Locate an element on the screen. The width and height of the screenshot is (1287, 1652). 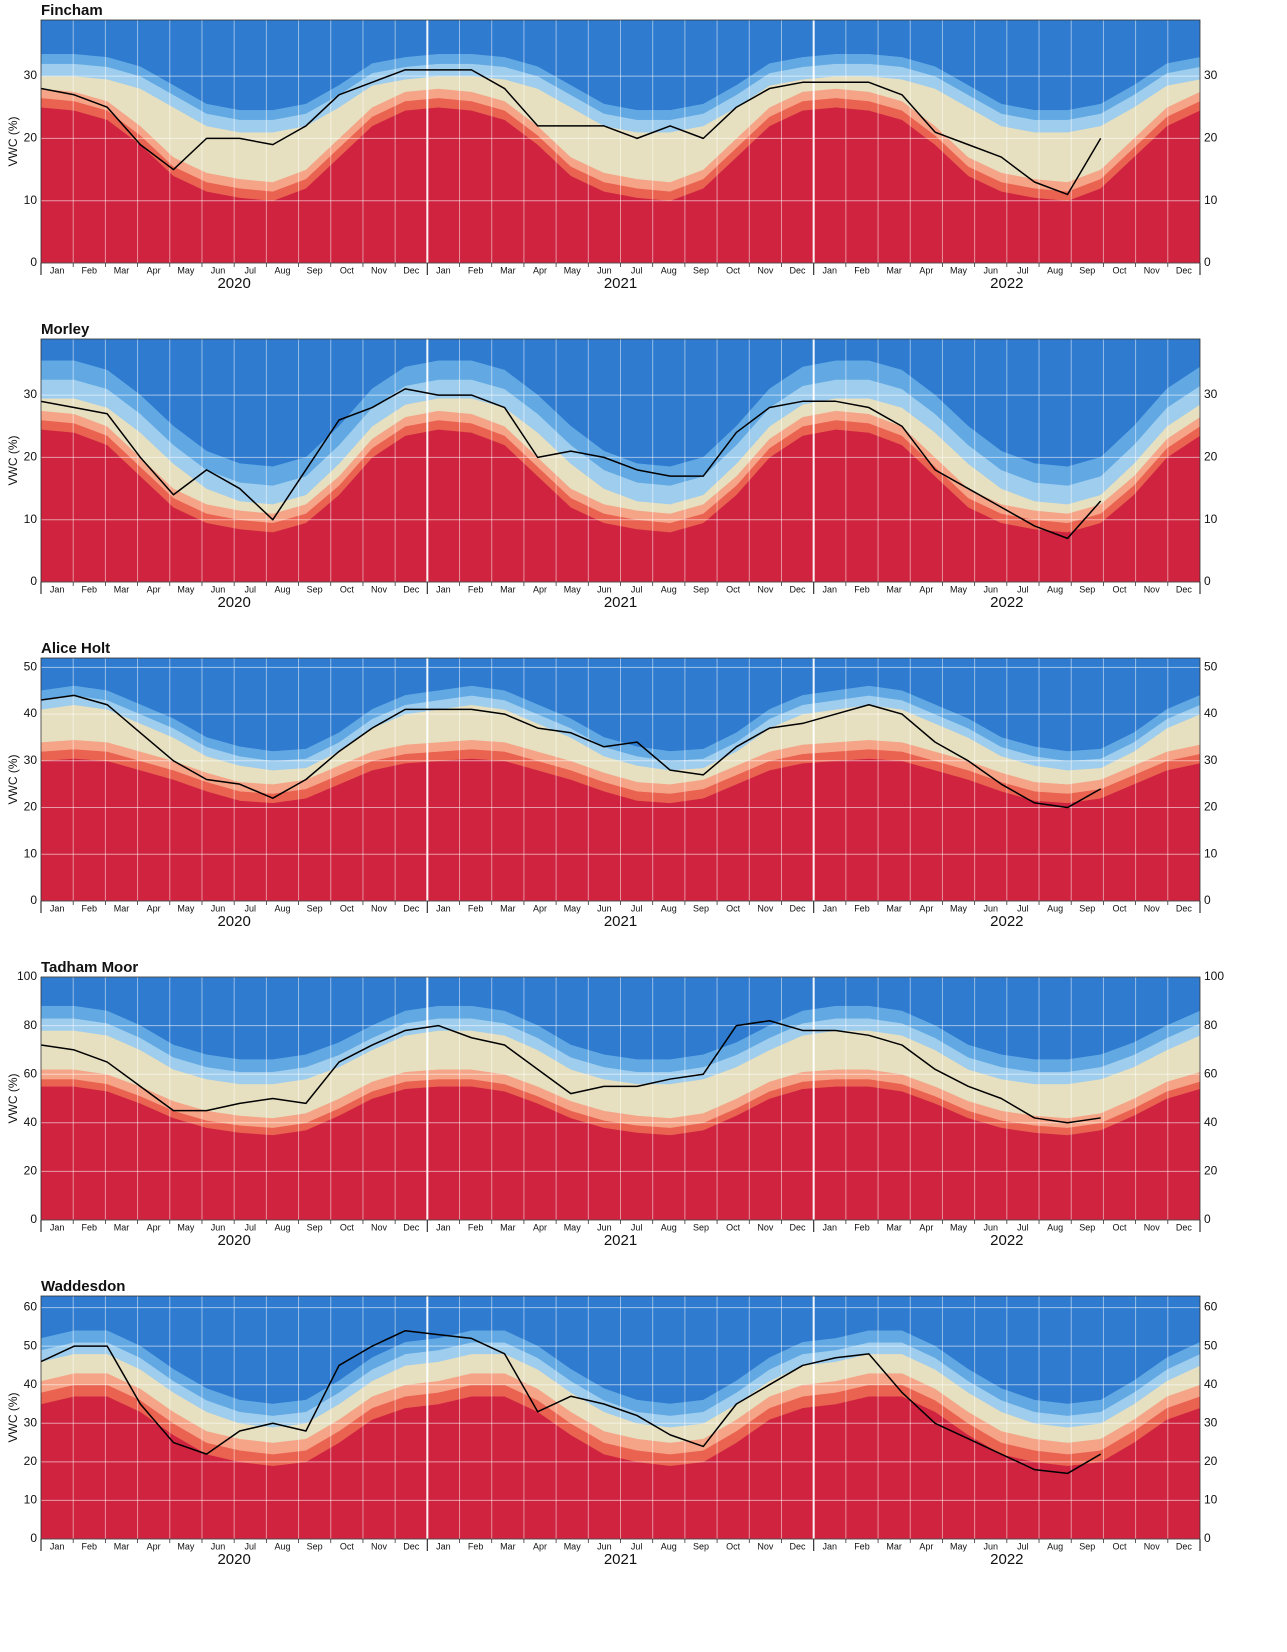
y-tick-label: 40 is located at coordinates (31, 1122).